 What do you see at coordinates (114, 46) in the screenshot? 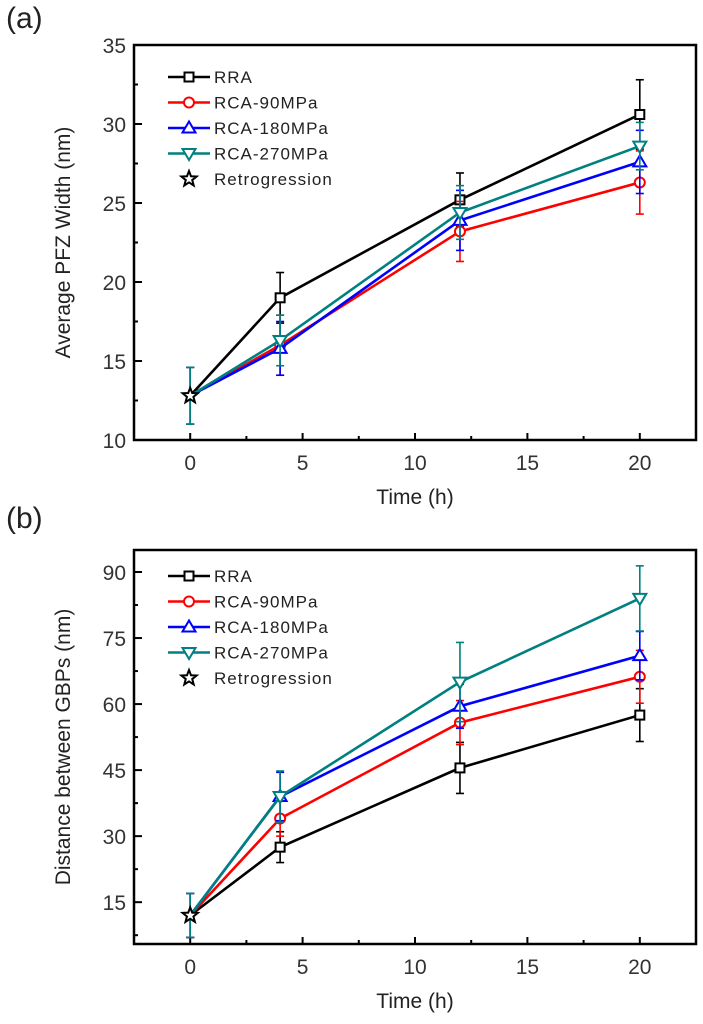
I see `y-tick-label: 35` at bounding box center [114, 46].